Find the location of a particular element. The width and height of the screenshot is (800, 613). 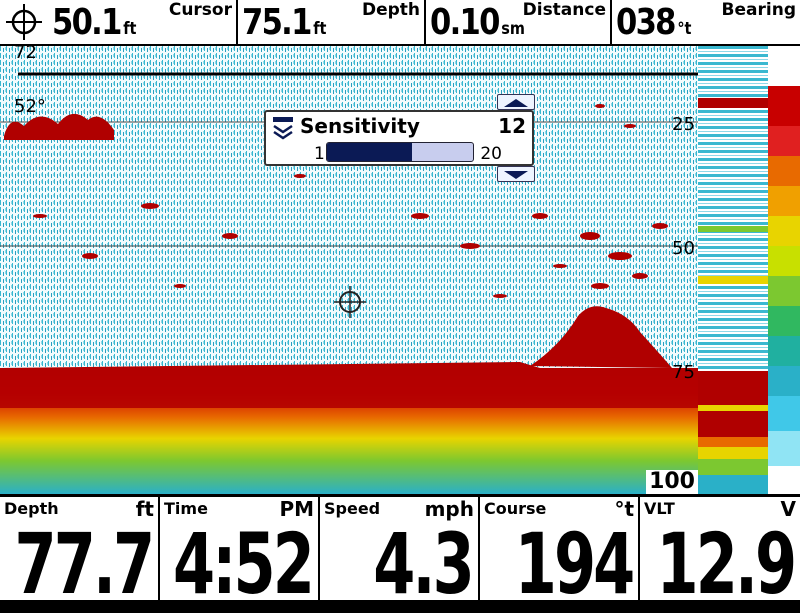

cursor-crosshair-icon is located at coordinates (350, 302).